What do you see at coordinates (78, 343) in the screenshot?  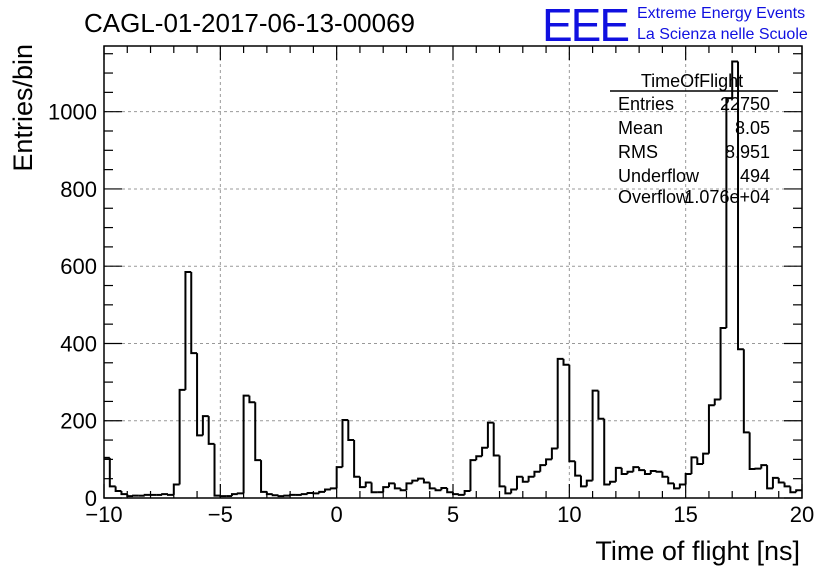 I see `y-tick-label: 400` at bounding box center [78, 343].